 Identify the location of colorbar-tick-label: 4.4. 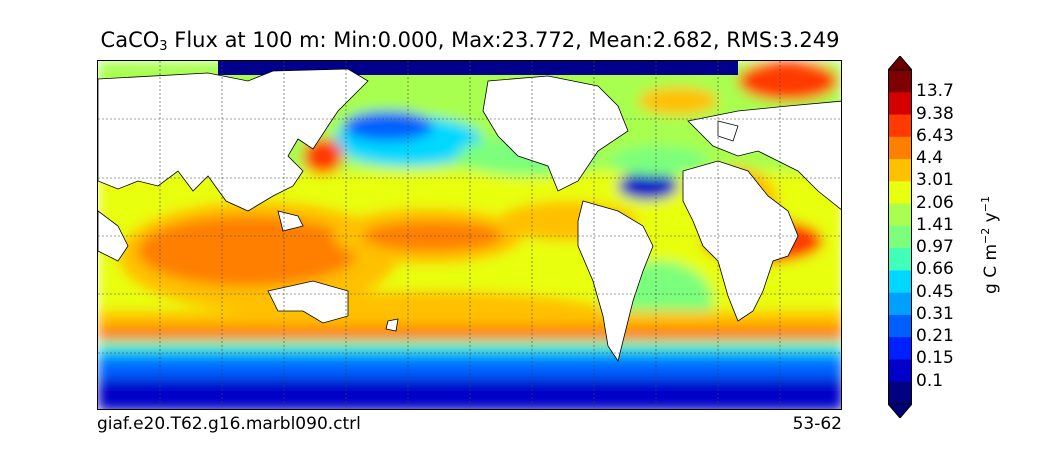
(930, 158).